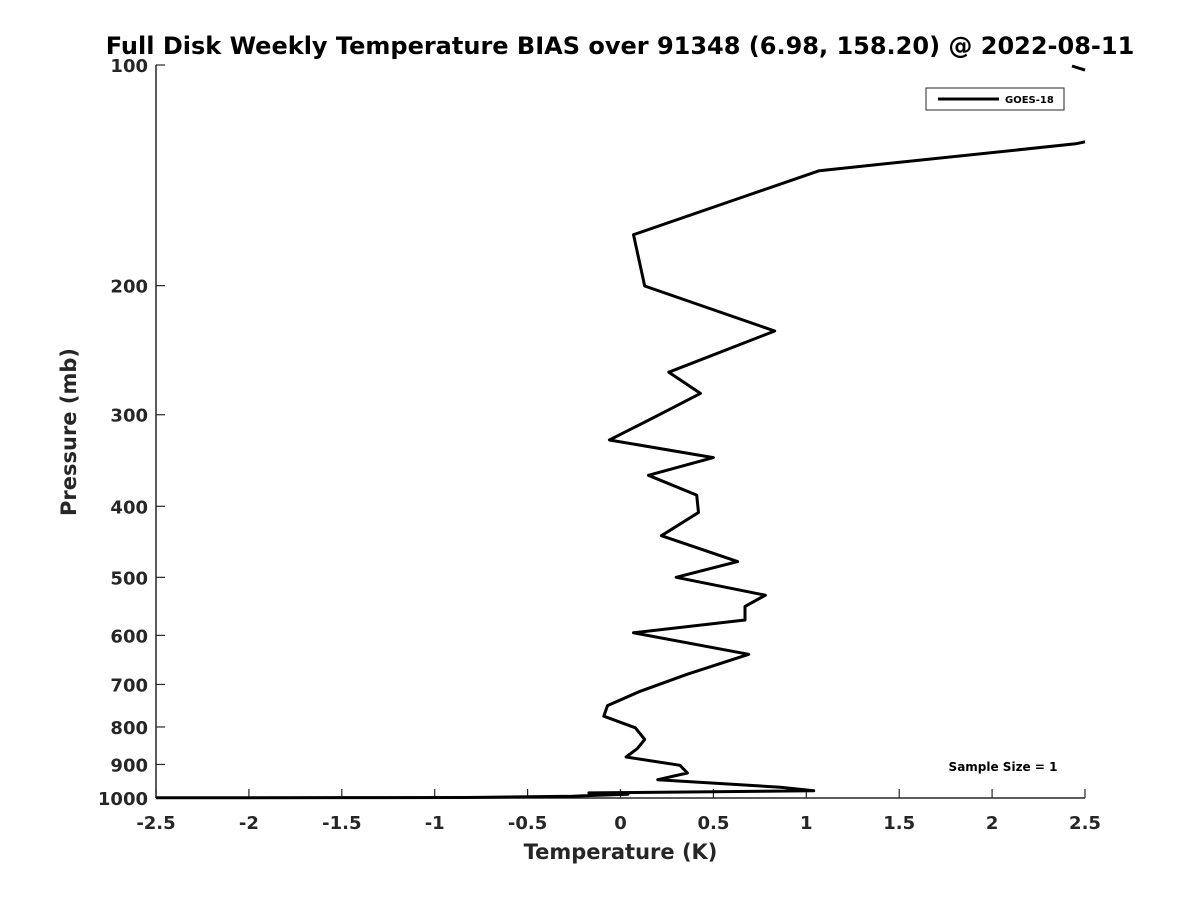 The image size is (1200, 900). I want to click on y-tick-label: 300, so click(129, 416).